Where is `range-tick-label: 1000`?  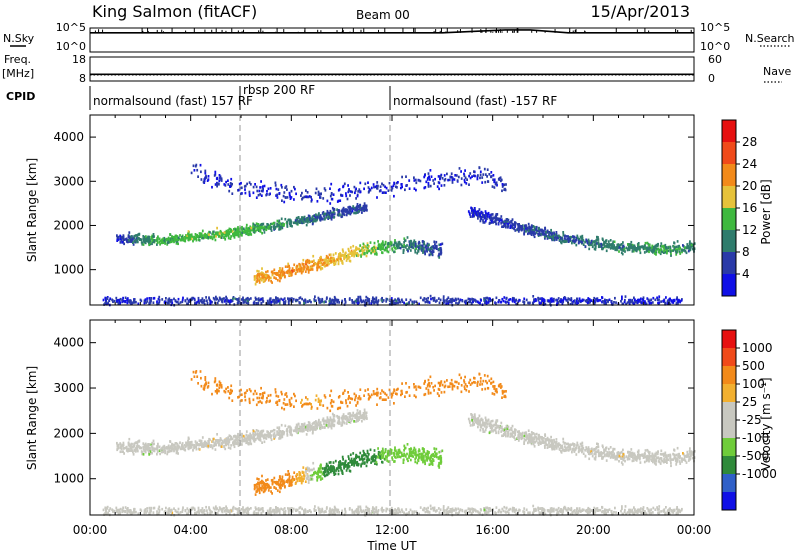 range-tick-label: 1000 is located at coordinates (68, 270).